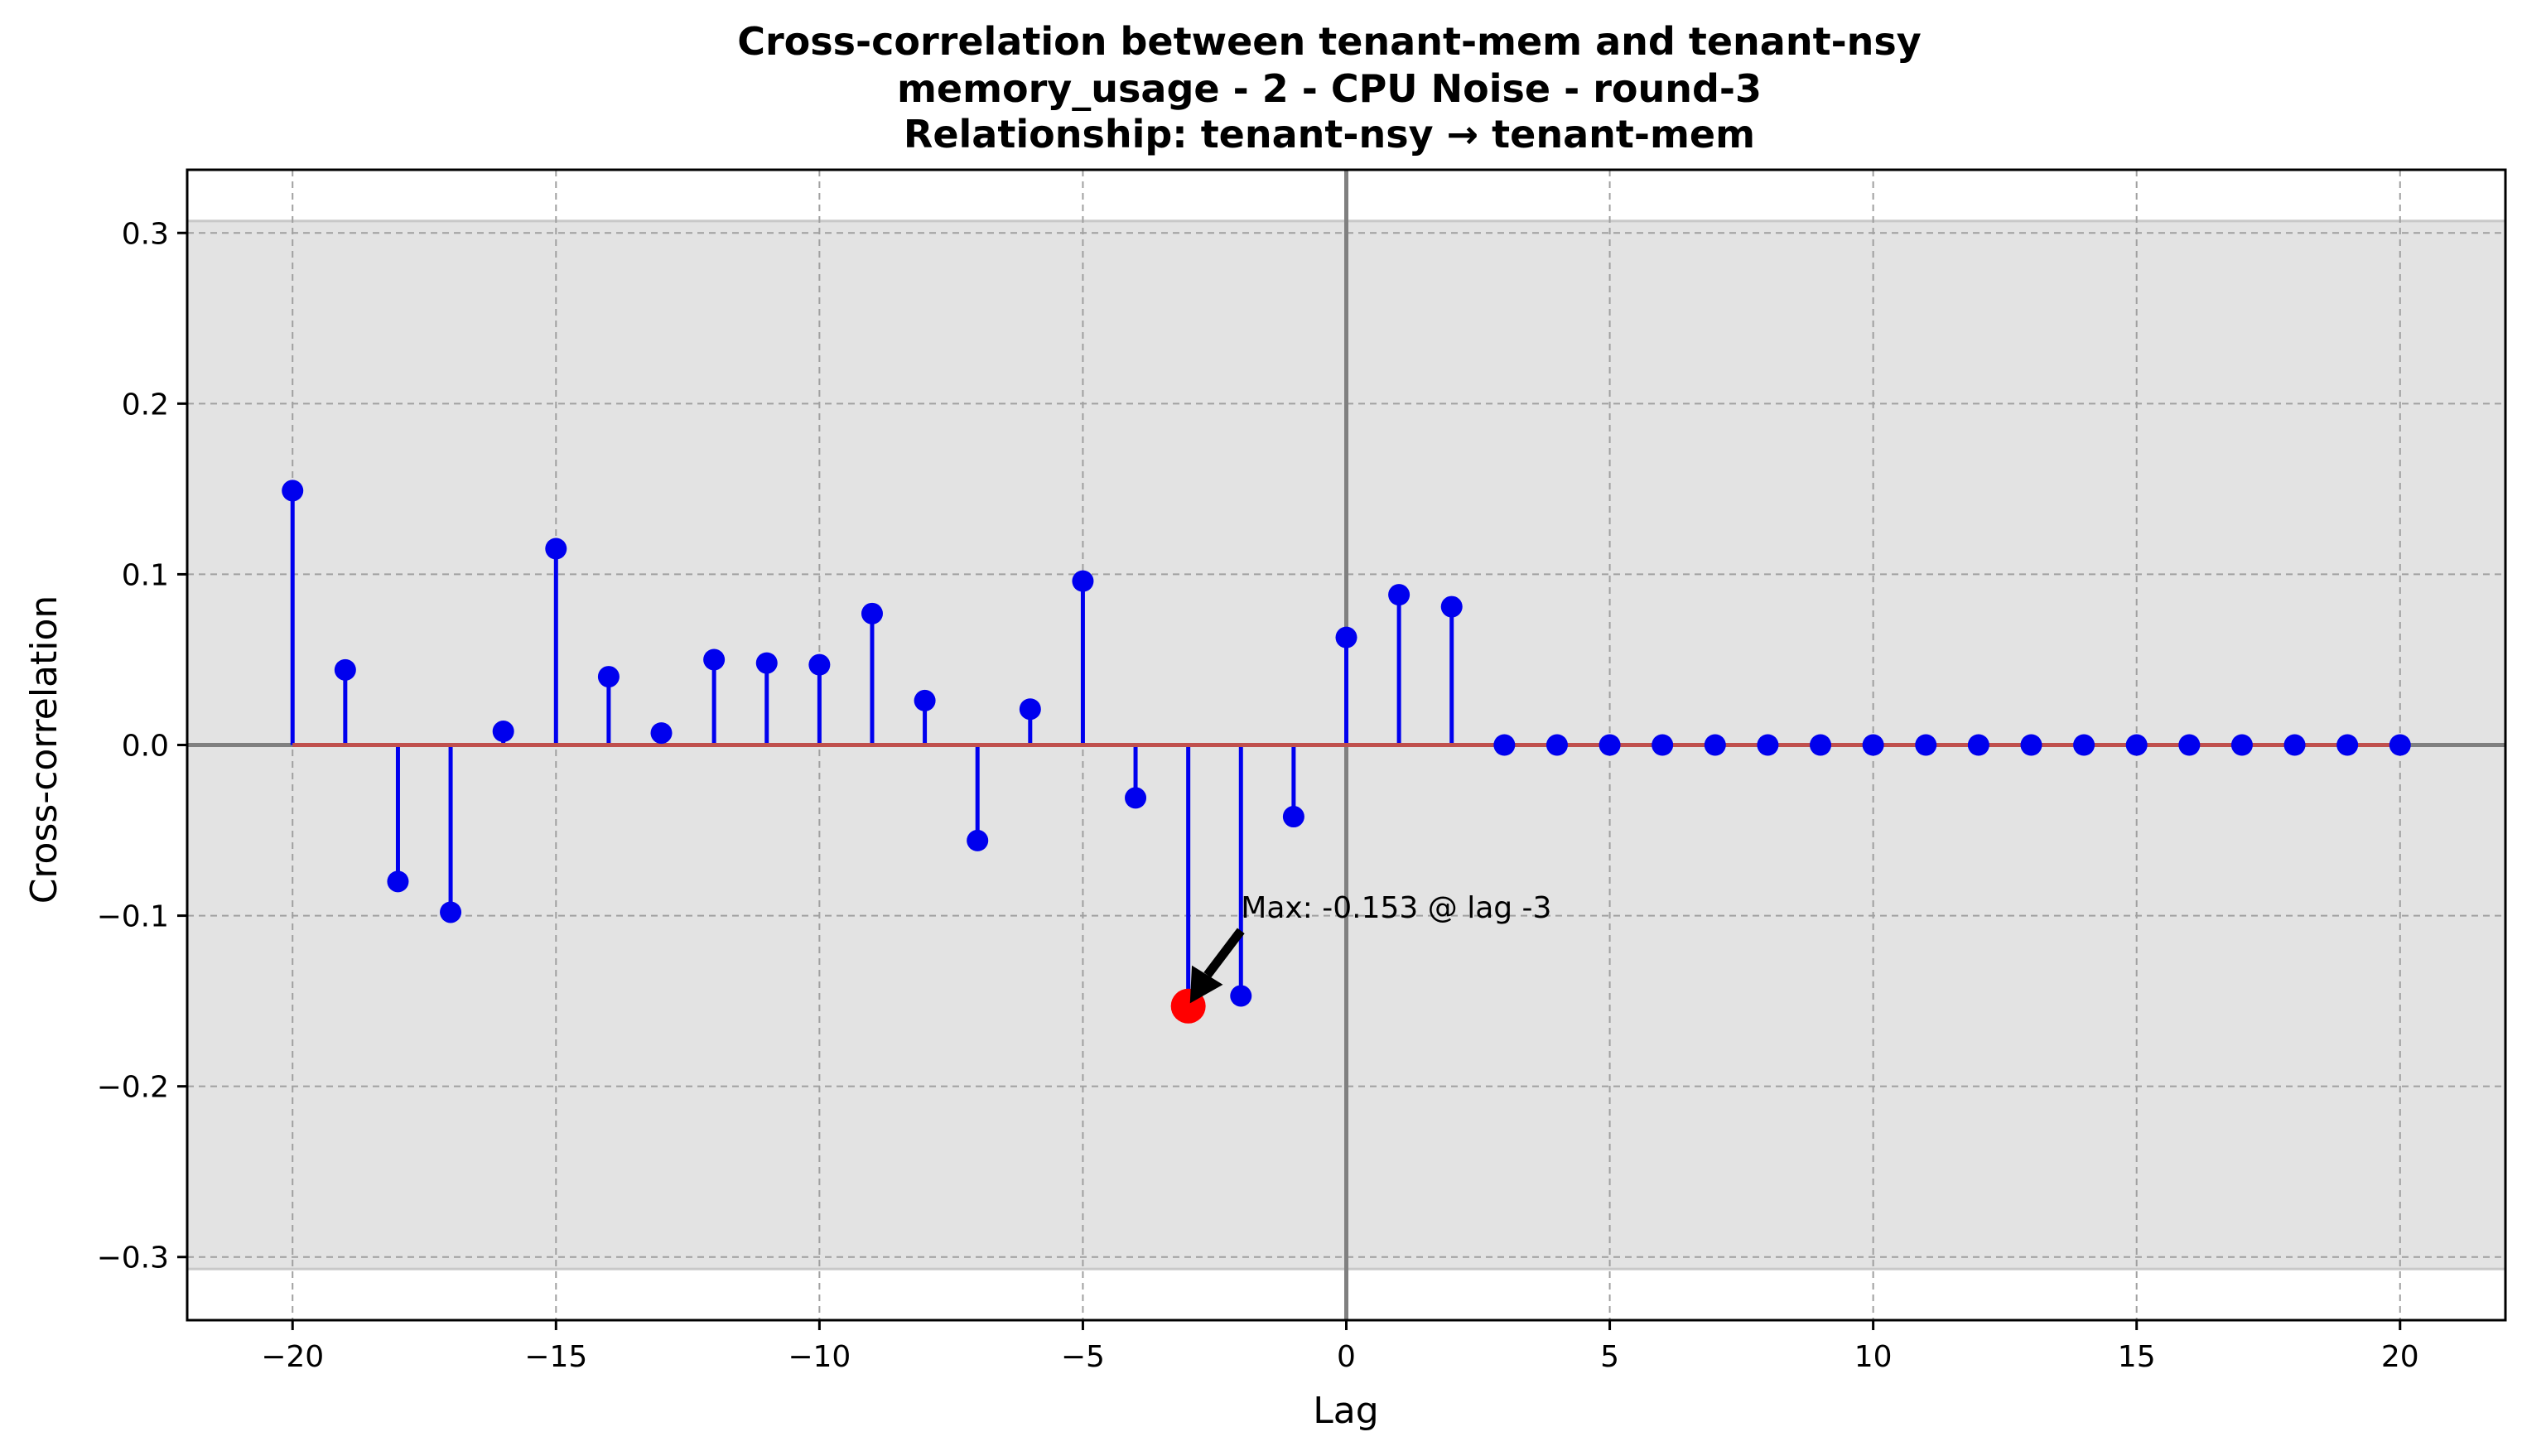  Describe the element at coordinates (1224, 953) in the screenshot. I see `annotation-arrow-shaft` at that location.